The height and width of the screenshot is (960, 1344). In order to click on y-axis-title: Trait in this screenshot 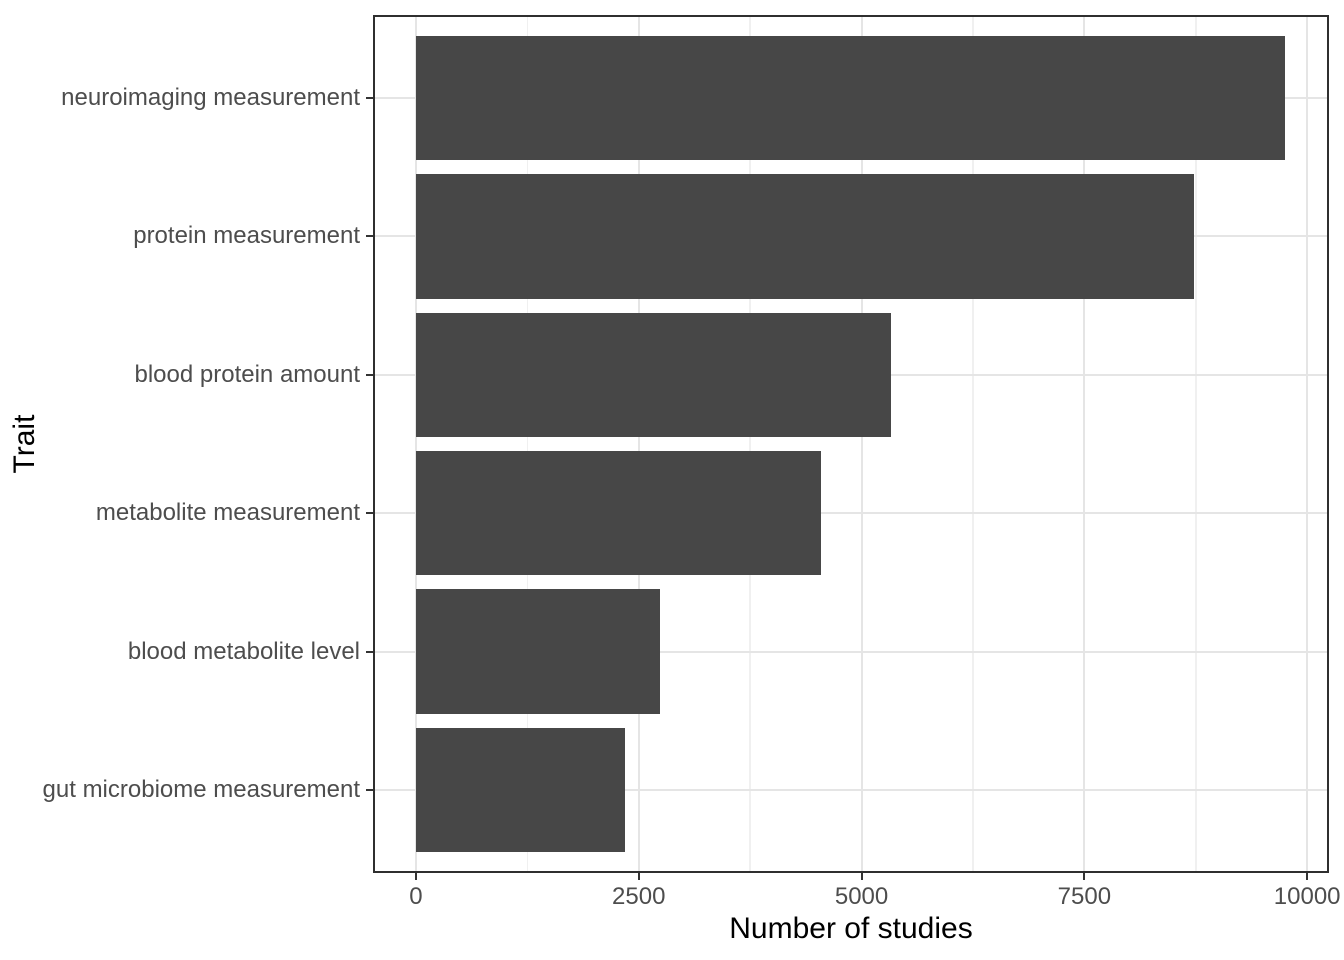, I will do `click(24, 444)`.